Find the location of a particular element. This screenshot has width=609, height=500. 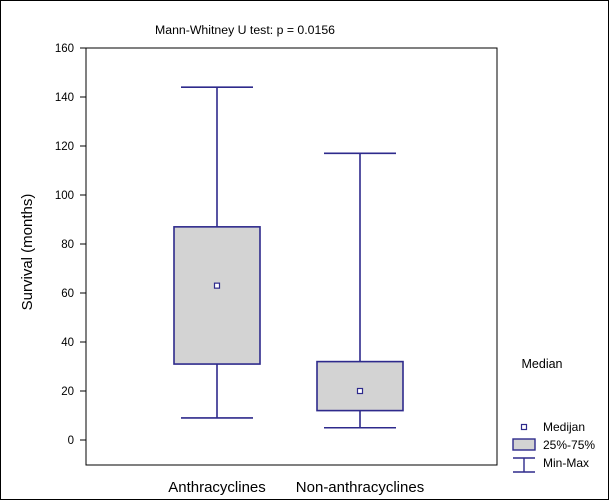

median-marker-non-anthracyclines is located at coordinates (360, 391).